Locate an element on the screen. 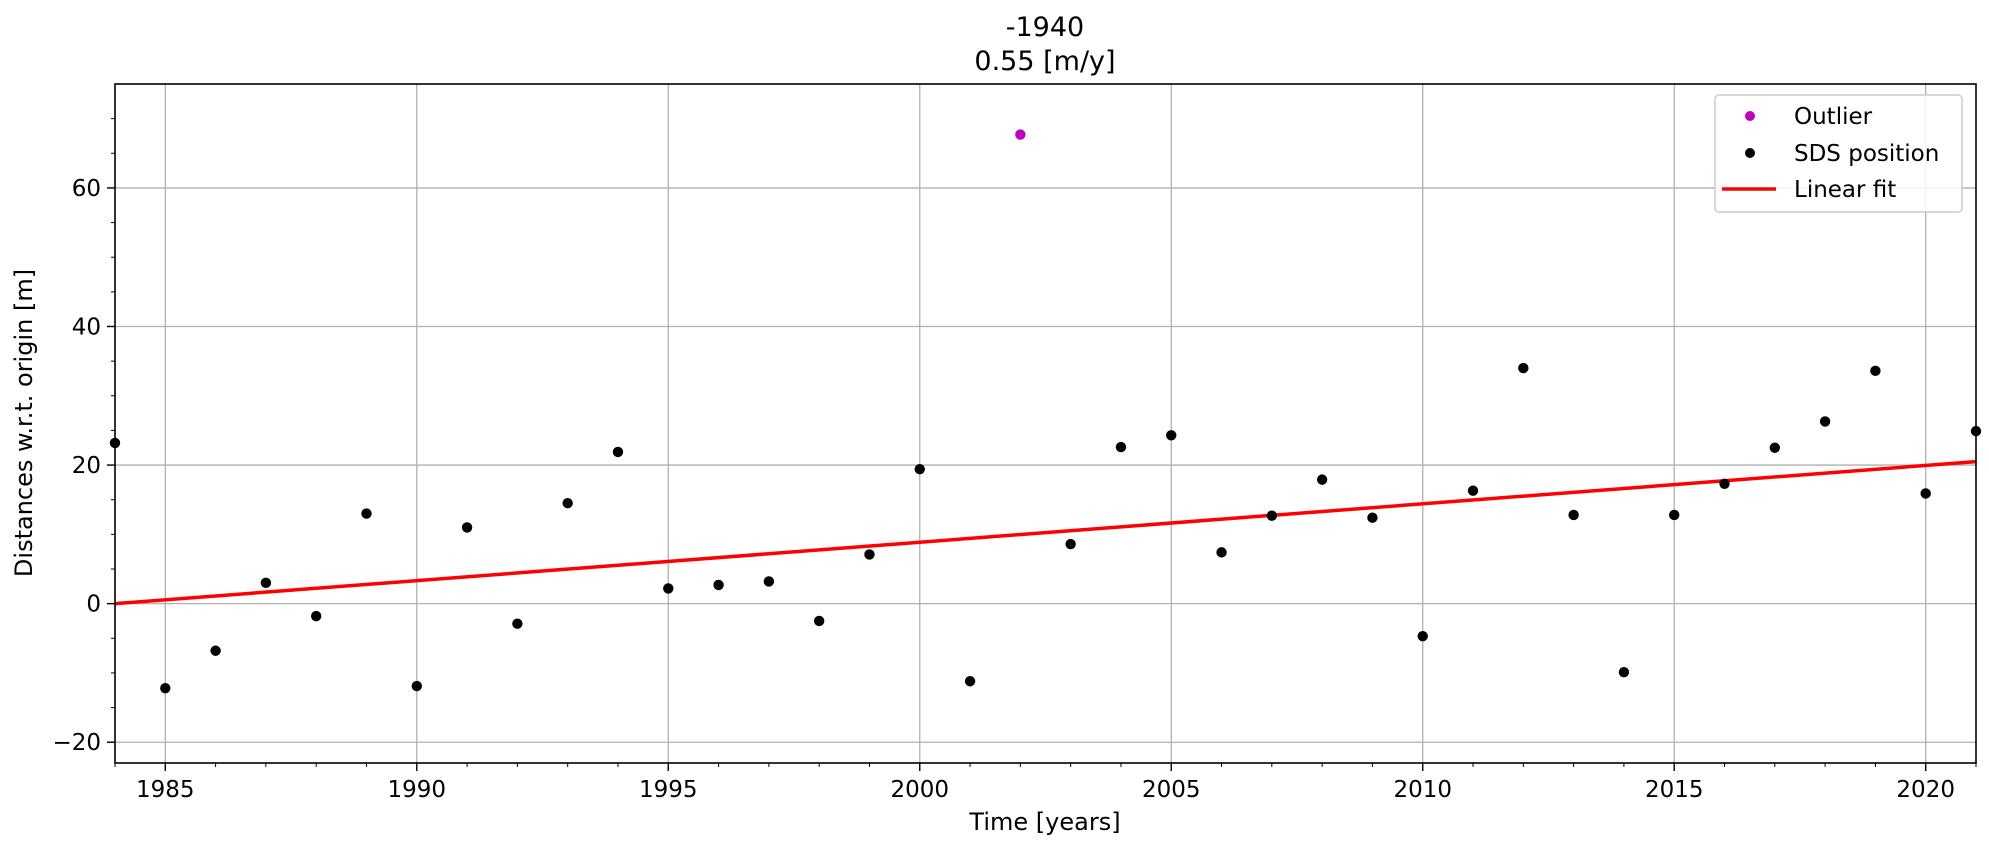 Image resolution: width=1989 pixels, height=849 pixels. x-tick-label: 2010 is located at coordinates (1422, 790).